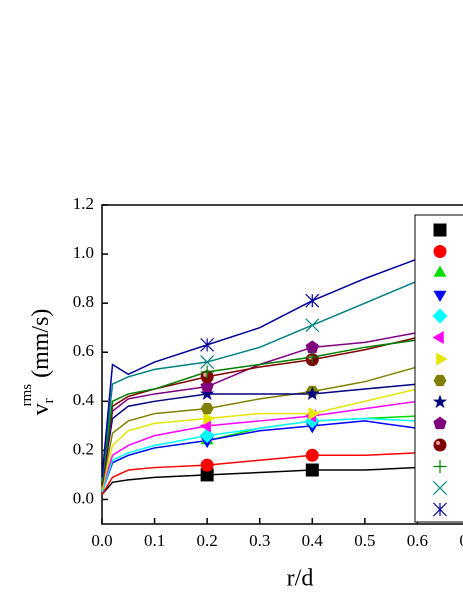 The width and height of the screenshot is (463, 599). I want to click on x-axis-label: r/d, so click(300, 579).